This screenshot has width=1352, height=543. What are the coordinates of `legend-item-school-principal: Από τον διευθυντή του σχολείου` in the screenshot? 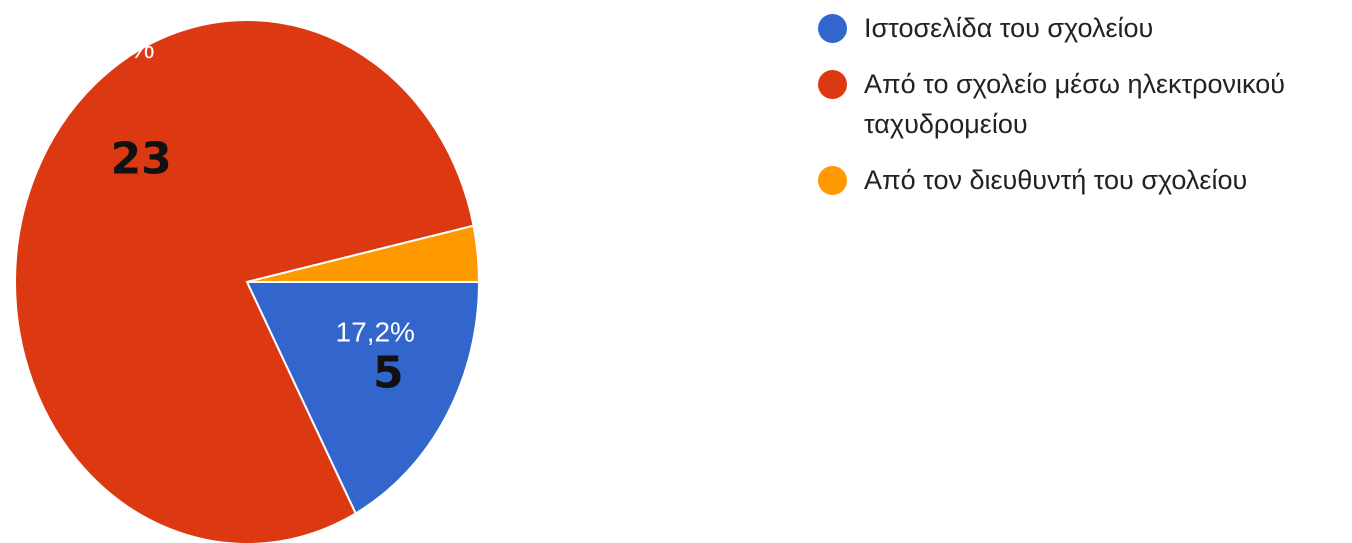 It's located at (1078, 180).